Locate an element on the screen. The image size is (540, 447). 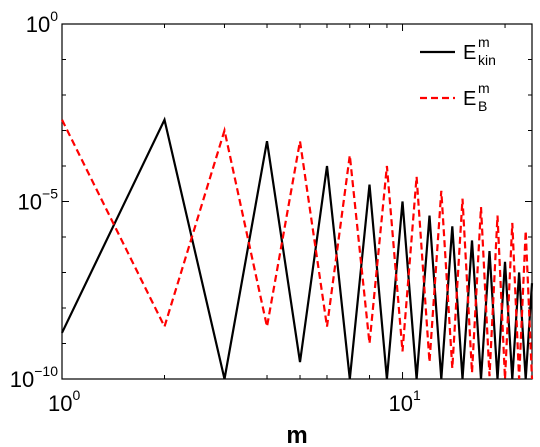
y-tick-label: 10⁻¹⁰ is located at coordinates (34, 377).